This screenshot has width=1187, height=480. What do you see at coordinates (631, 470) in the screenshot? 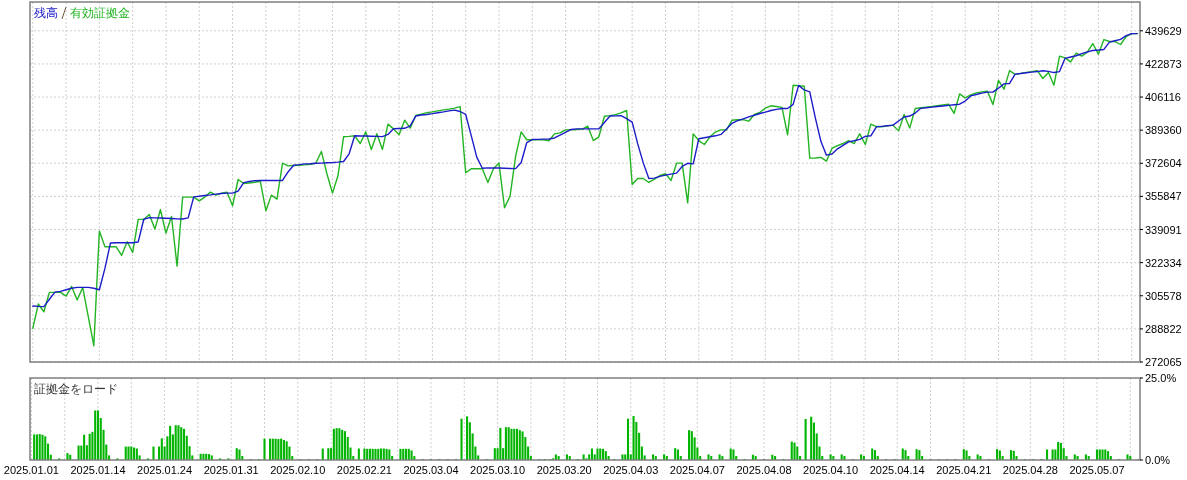
I see `x-tick-label: 2025.04.03` at bounding box center [631, 470].